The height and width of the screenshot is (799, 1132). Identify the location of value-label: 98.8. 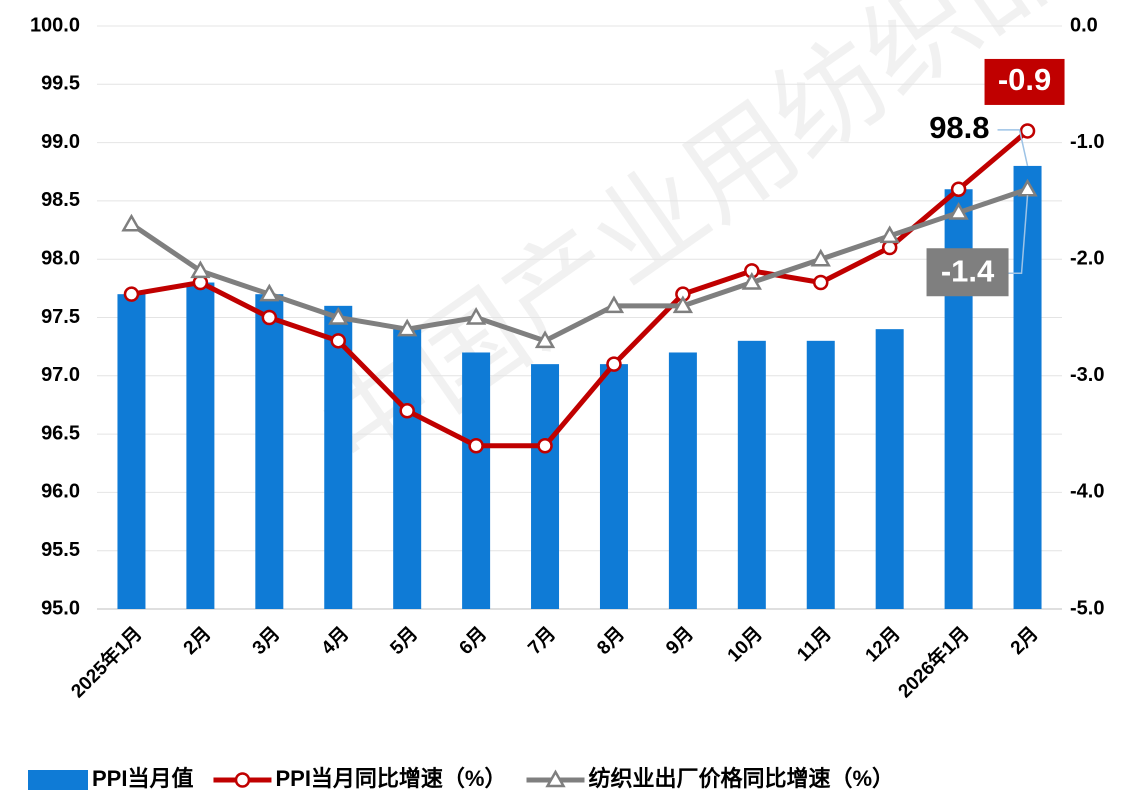
(959, 127).